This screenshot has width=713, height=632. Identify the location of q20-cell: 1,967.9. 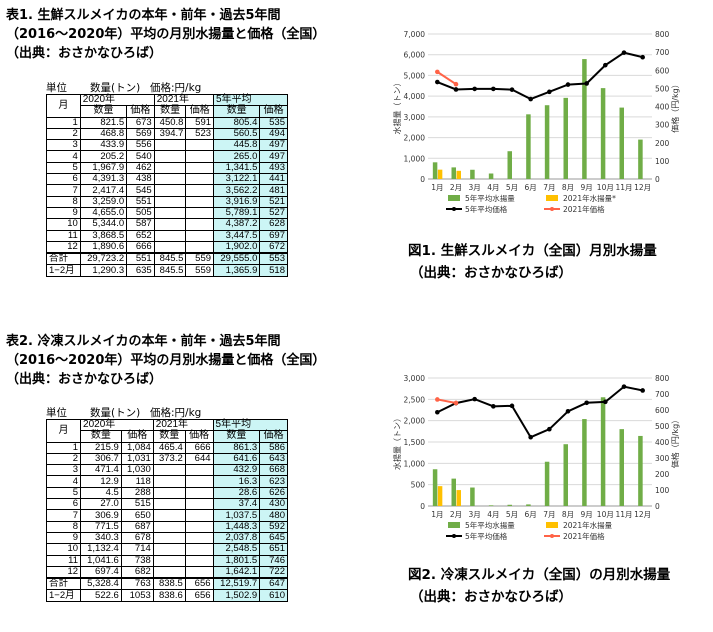
(103, 168).